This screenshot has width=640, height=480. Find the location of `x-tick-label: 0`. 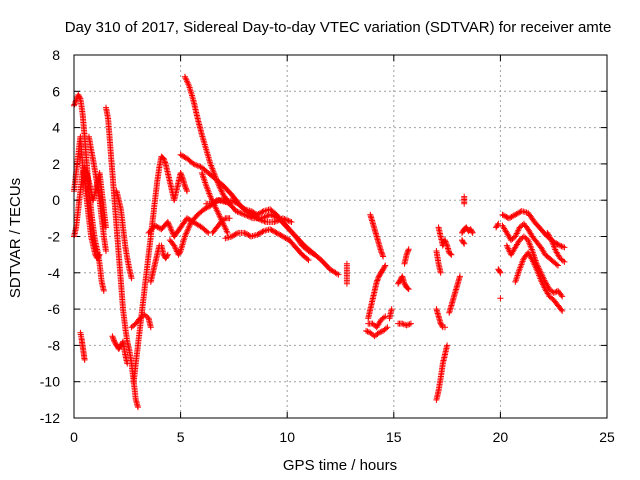

x-tick-label: 0 is located at coordinates (74, 437).